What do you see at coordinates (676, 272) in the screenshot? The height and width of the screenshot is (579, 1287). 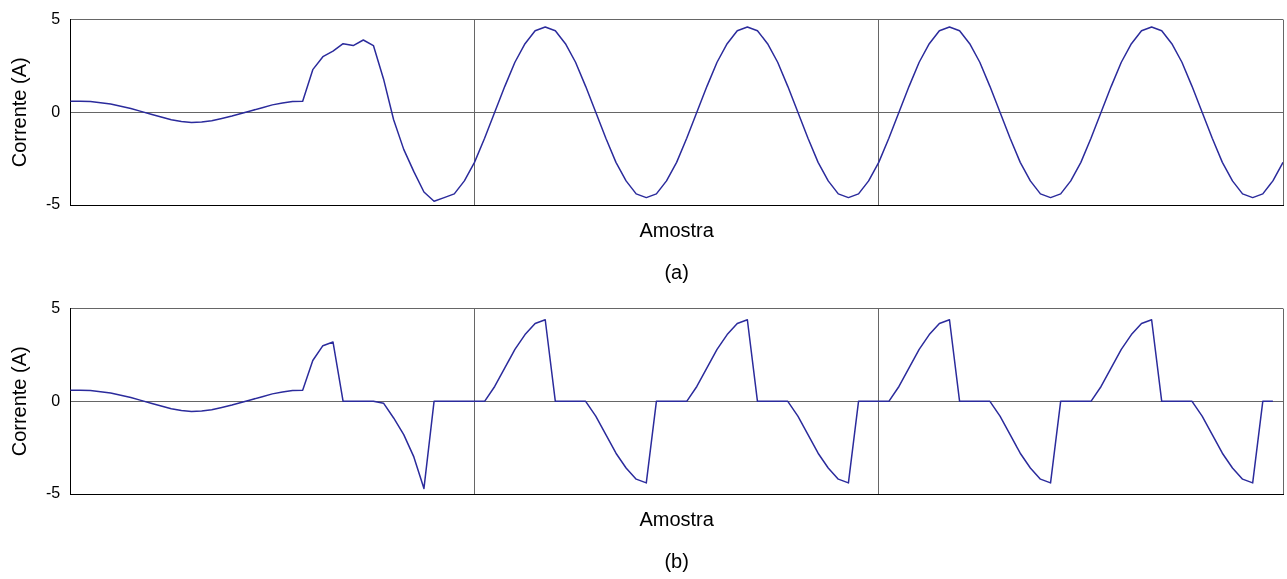 I see `text: (a)` at bounding box center [676, 272].